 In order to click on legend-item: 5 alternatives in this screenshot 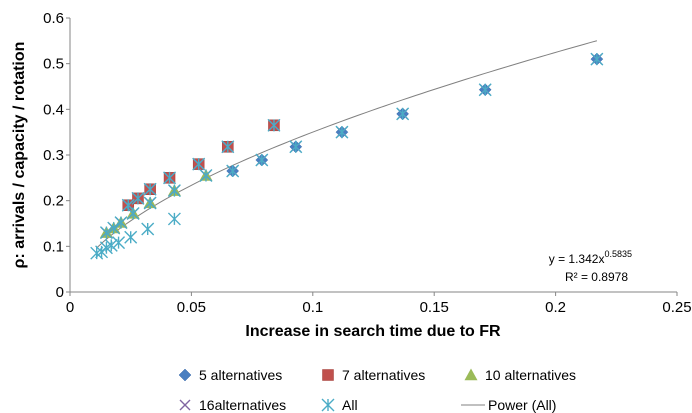, I will do `click(230, 375)`.